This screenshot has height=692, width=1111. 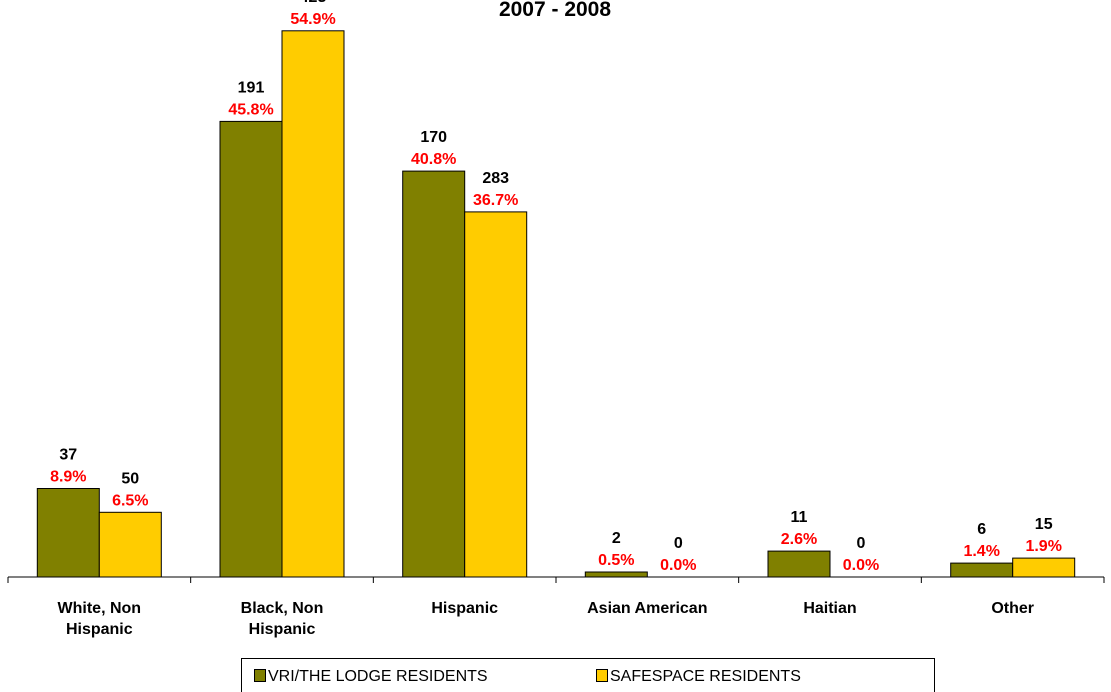 What do you see at coordinates (68, 455) in the screenshot?
I see `data-label-count: 37` at bounding box center [68, 455].